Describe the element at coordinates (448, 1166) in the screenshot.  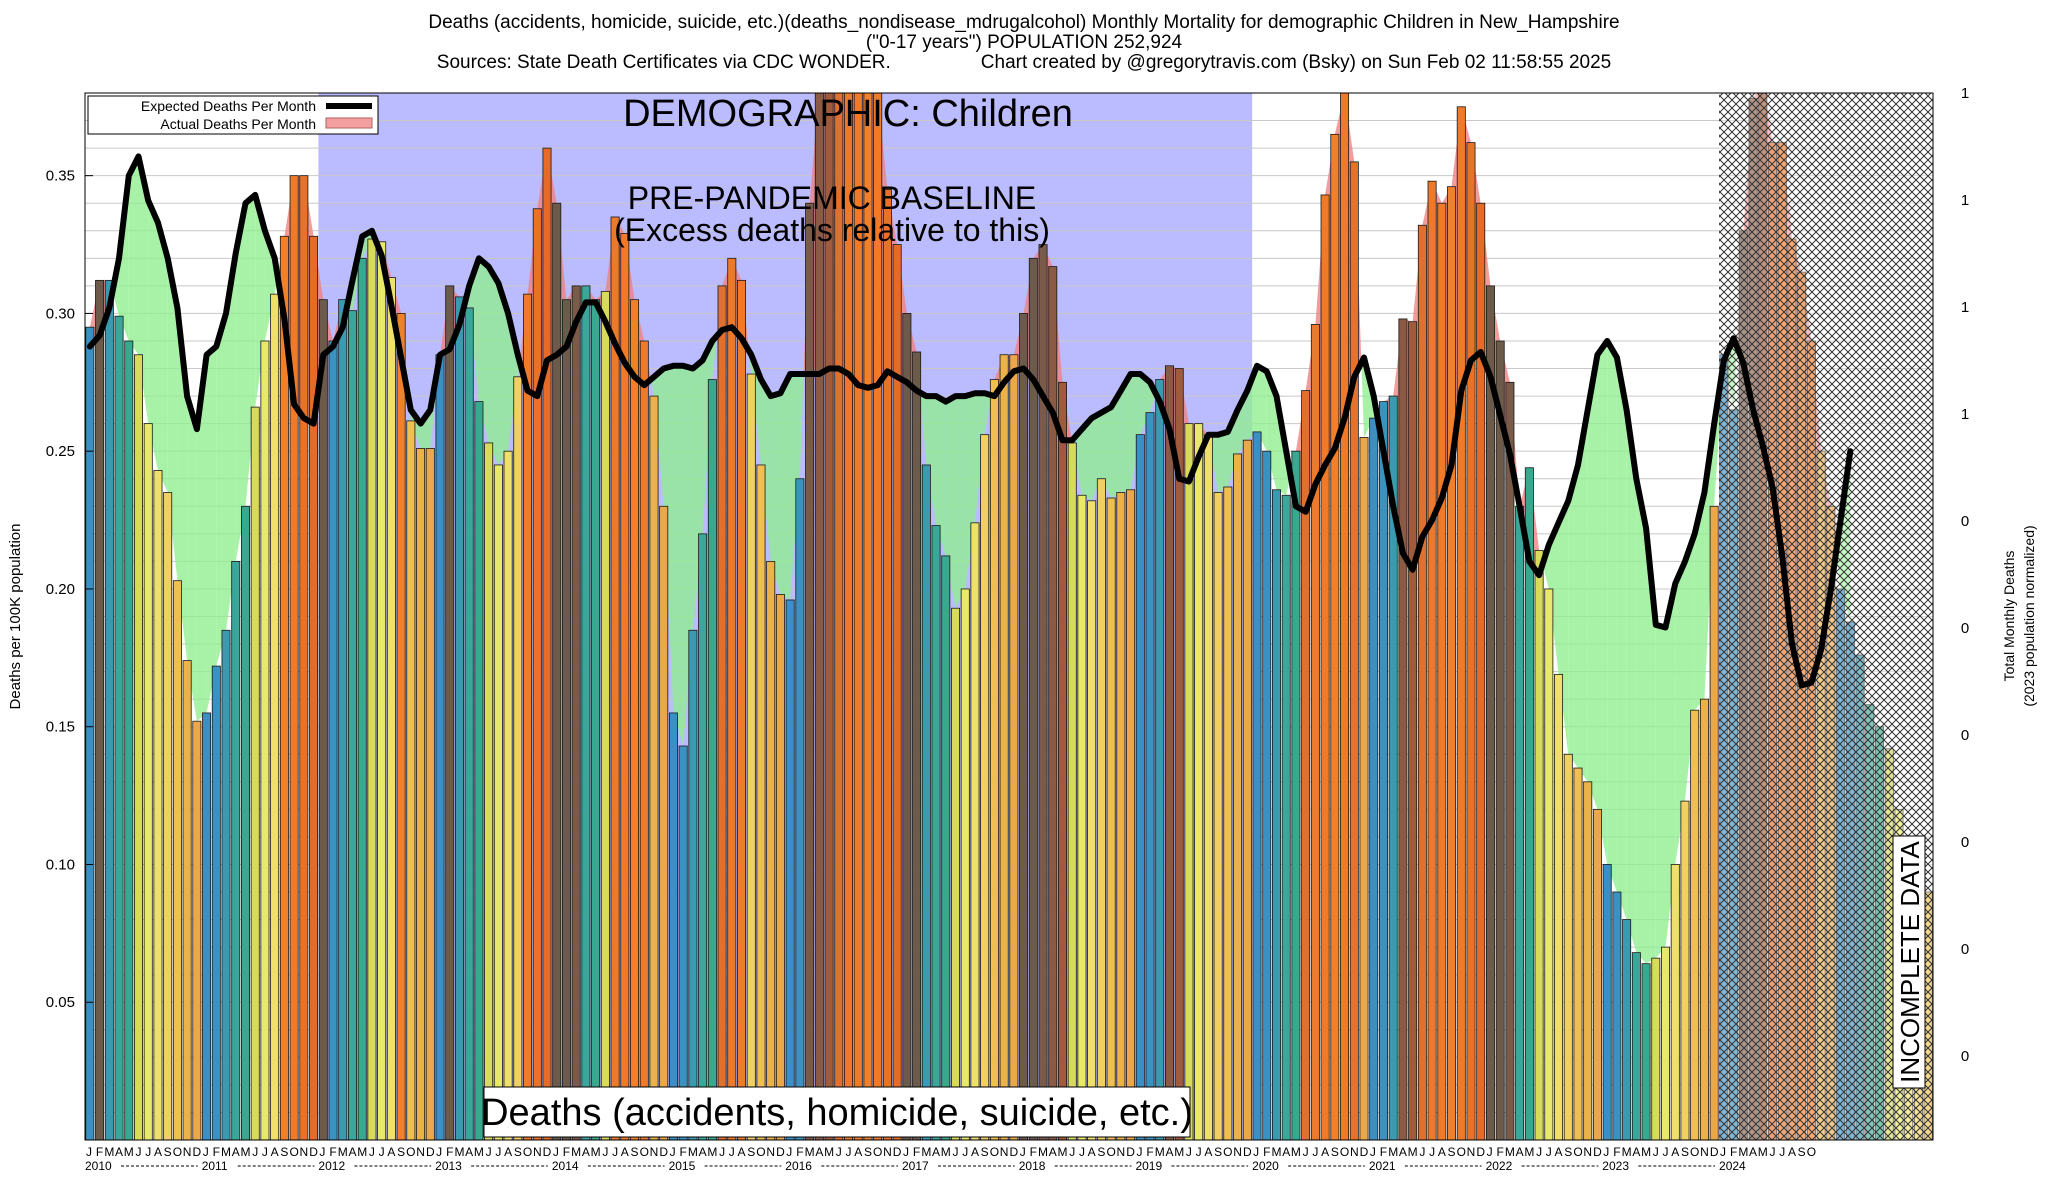
I see `year-label: 2013` at that location.